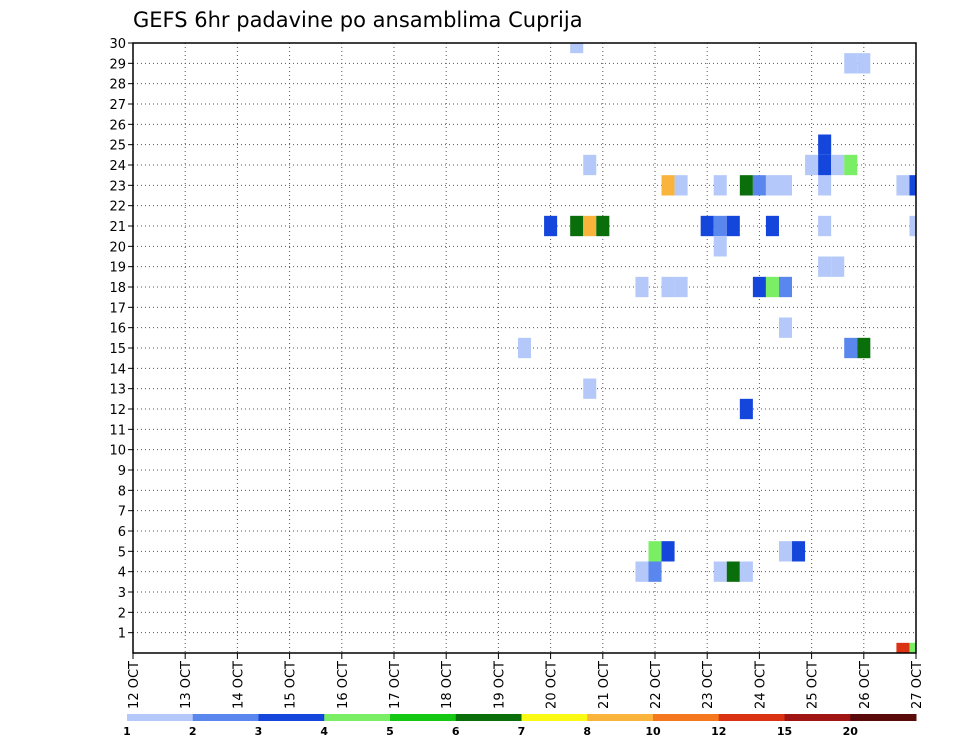 The width and height of the screenshot is (960, 742). I want to click on x-tick-label: 13 OCT, so click(186, 685).